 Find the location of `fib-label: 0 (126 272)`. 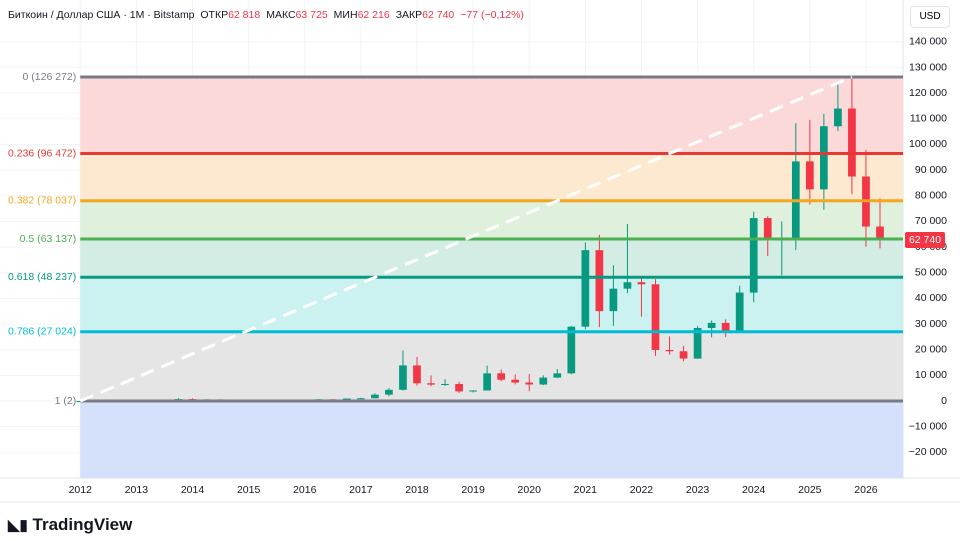

fib-label: 0 (126 272) is located at coordinates (50, 77).